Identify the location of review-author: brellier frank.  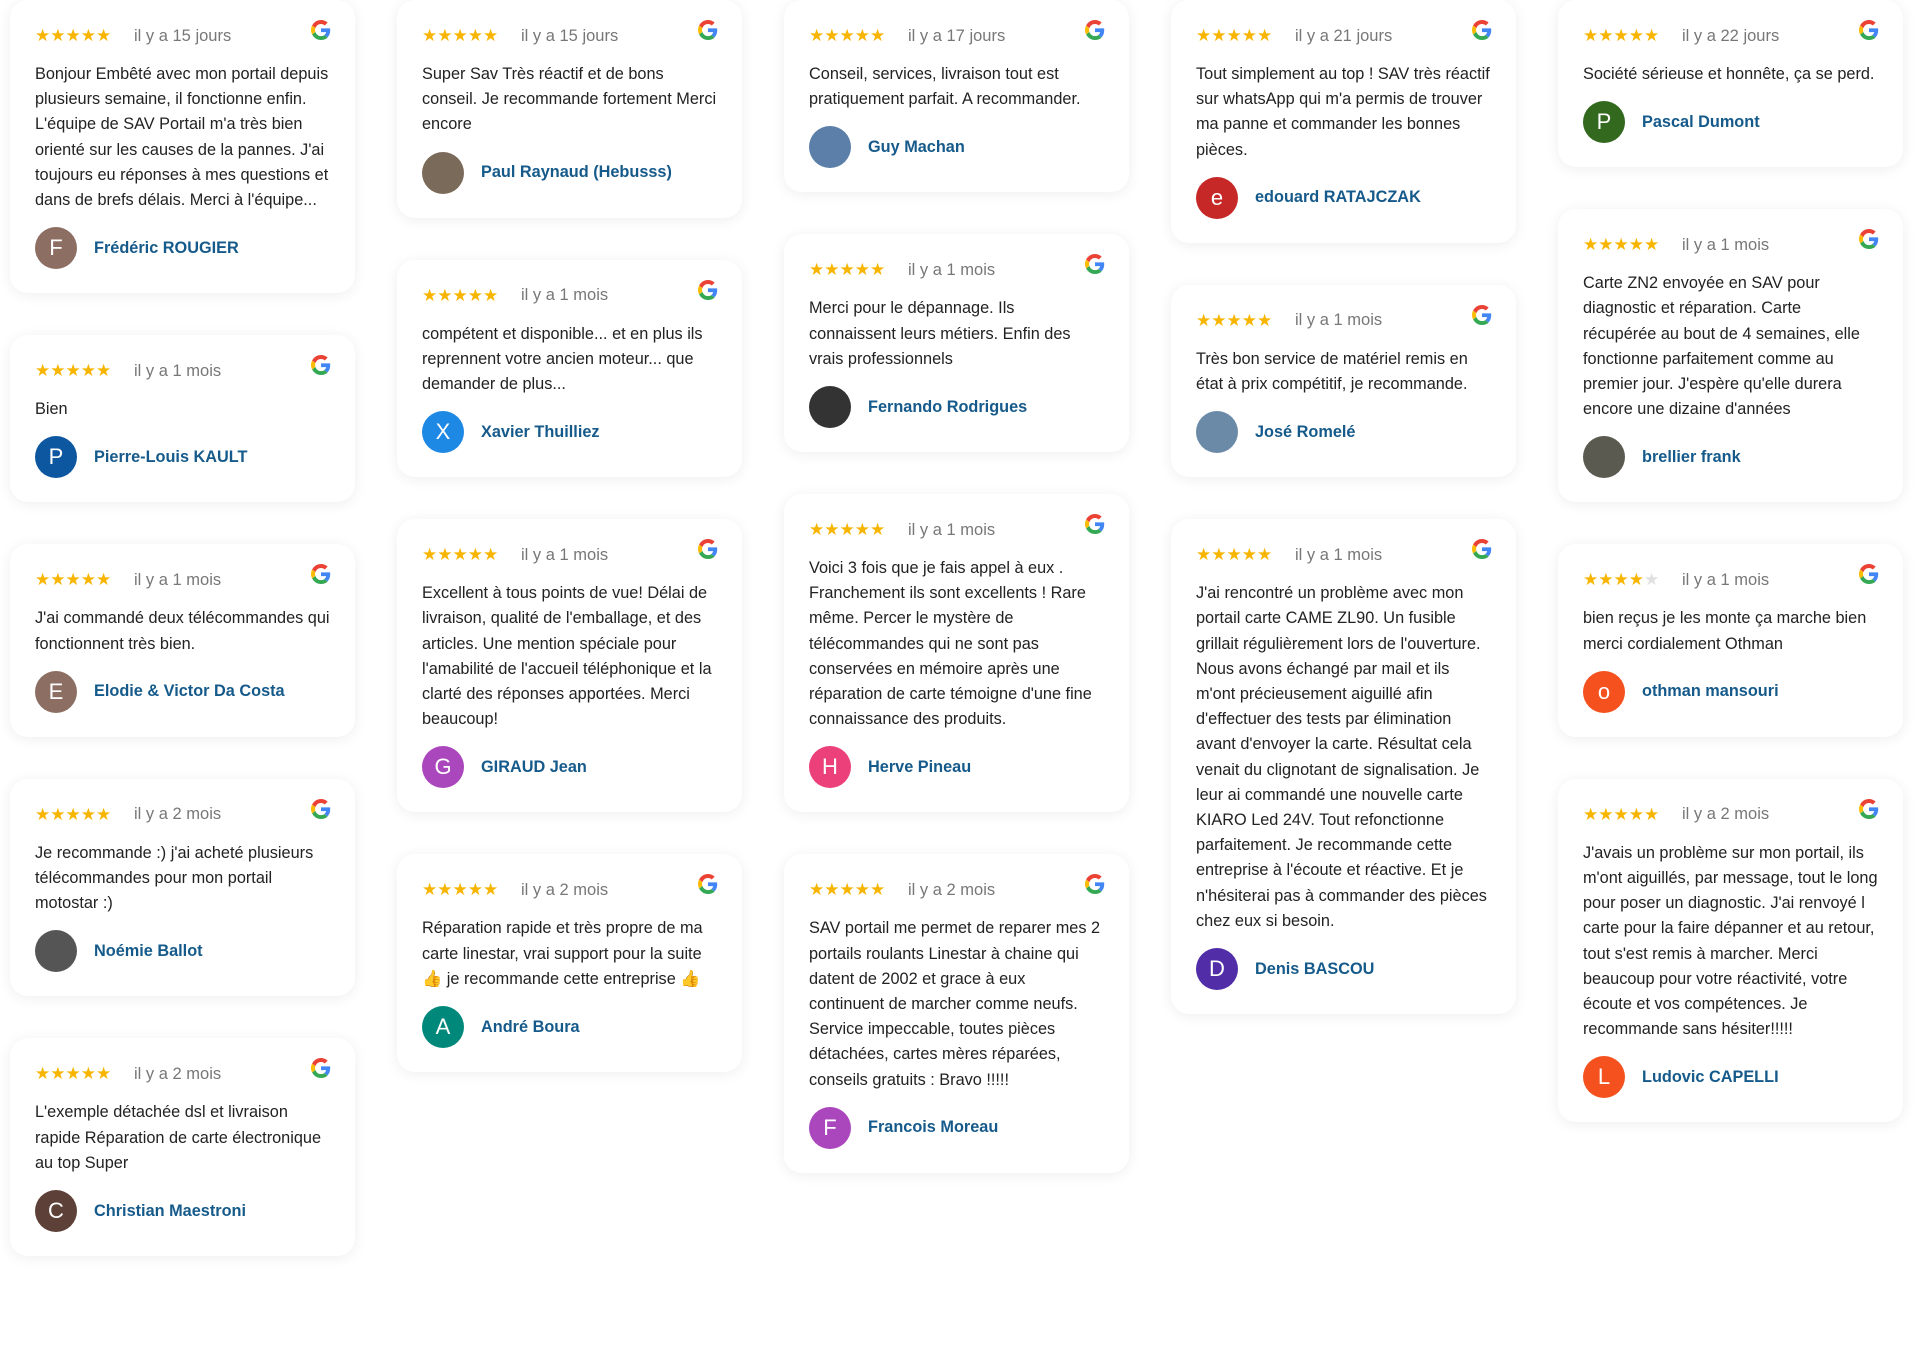
(1730, 457).